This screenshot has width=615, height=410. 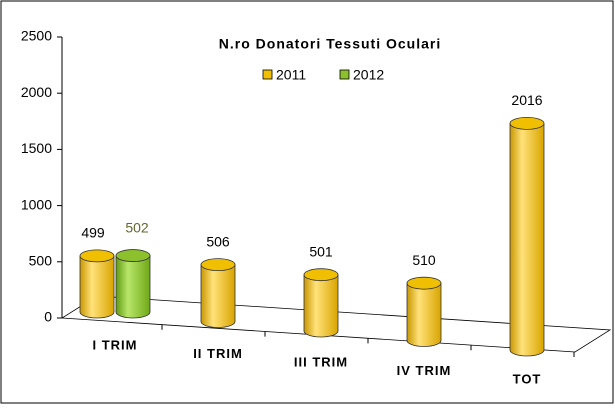 I want to click on y-tick-label: 0, so click(x=48, y=317).